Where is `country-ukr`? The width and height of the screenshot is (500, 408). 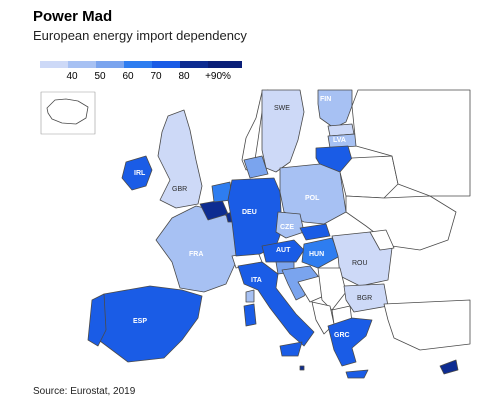
country-ukr is located at coordinates (401, 223).